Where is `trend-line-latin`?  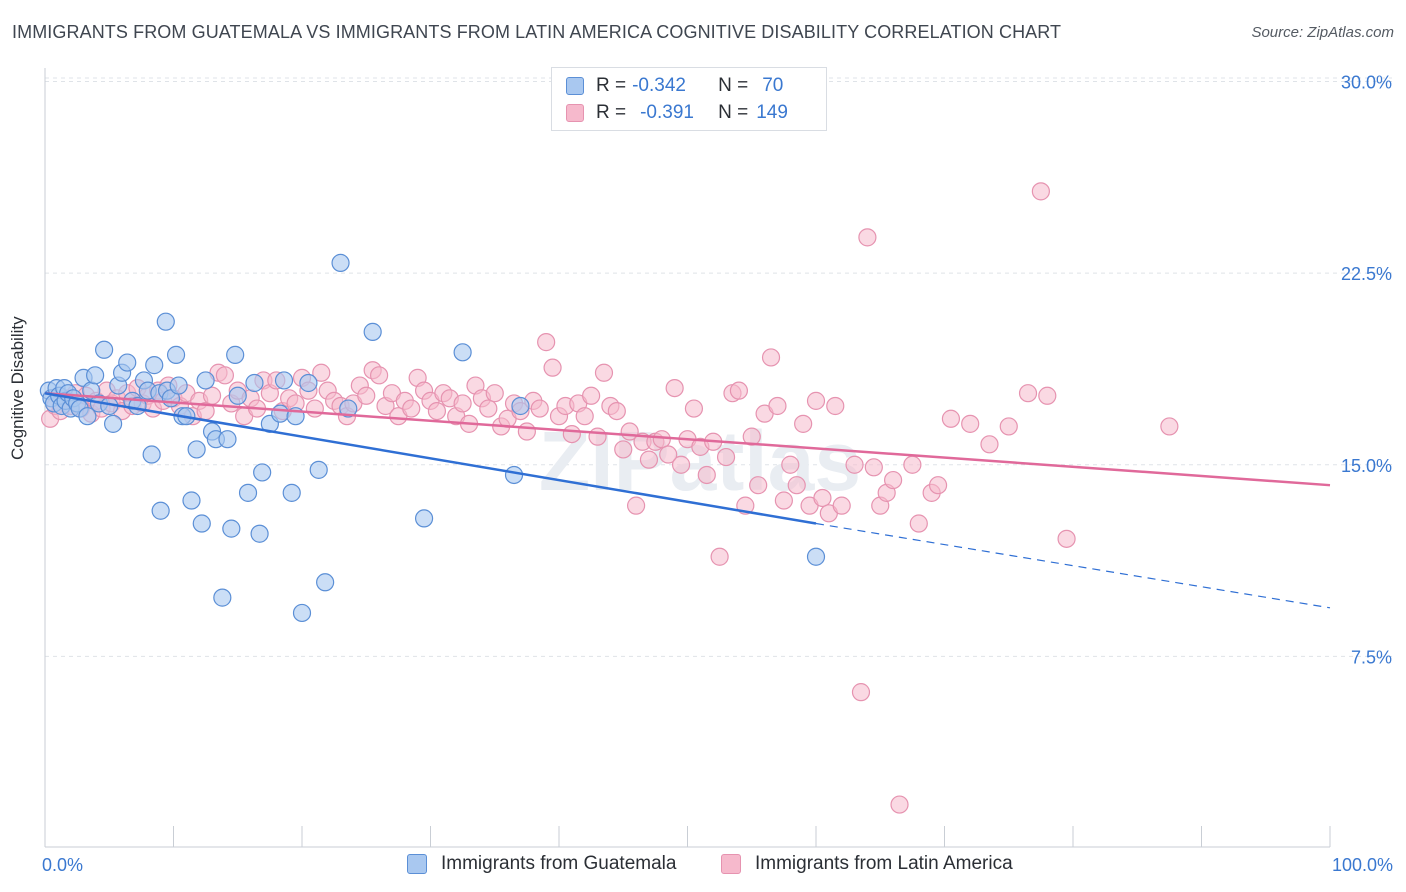 trend-line-latin is located at coordinates (687, 439).